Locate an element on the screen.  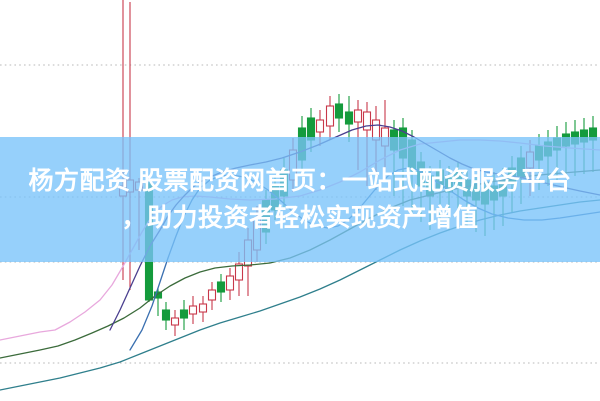
banner-headline-line1: 杨方配资 股票配资网首页：一站式配资服务平台 is located at coordinates (300, 181).